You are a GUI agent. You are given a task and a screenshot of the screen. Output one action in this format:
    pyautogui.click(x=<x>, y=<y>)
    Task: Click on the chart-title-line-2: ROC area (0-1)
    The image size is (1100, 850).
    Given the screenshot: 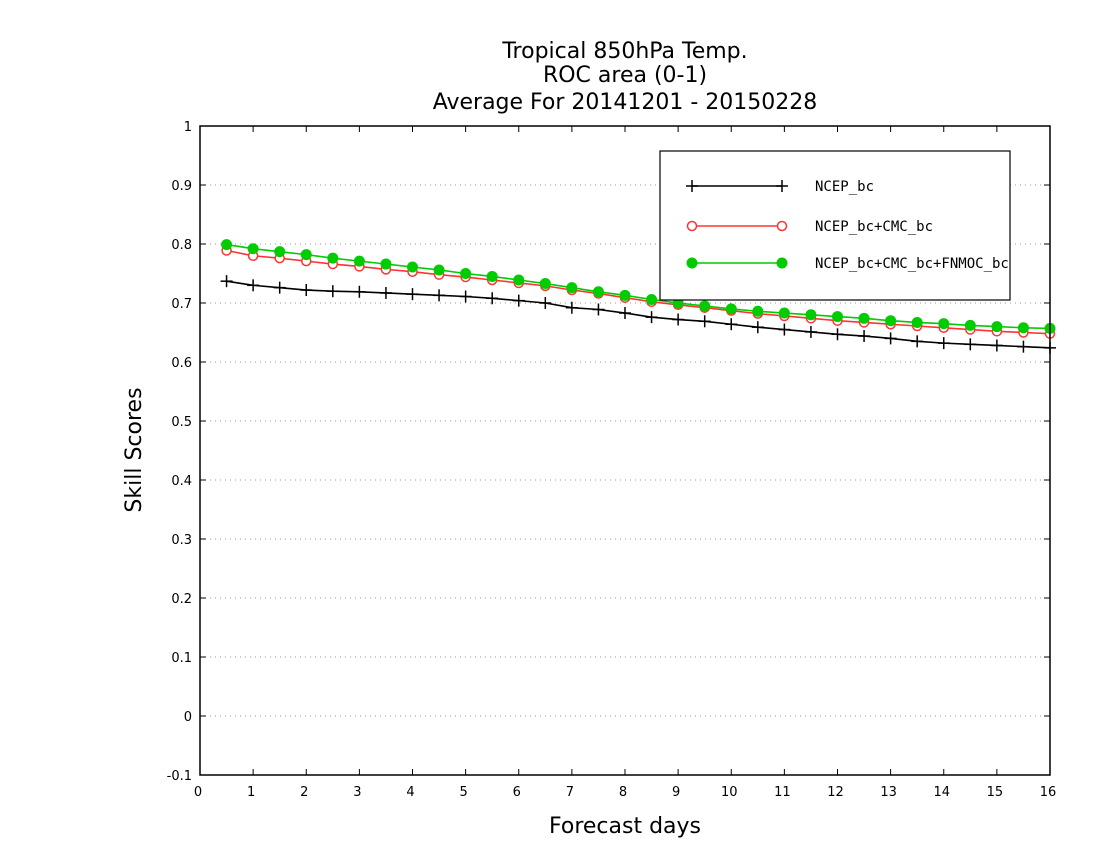 What is the action you would take?
    pyautogui.click(x=625, y=75)
    